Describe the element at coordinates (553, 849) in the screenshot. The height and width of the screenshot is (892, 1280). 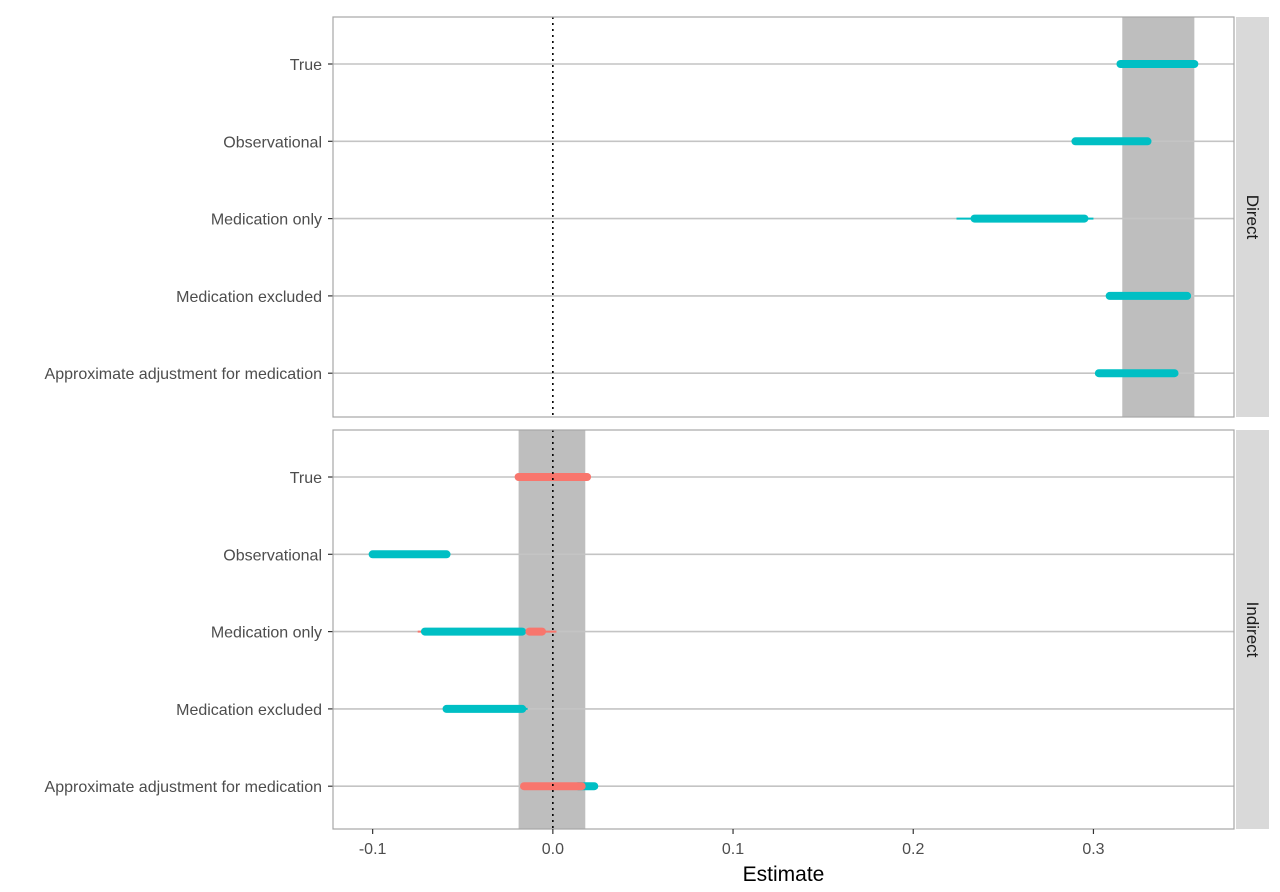
I see `x-tick-label: 0.0` at that location.